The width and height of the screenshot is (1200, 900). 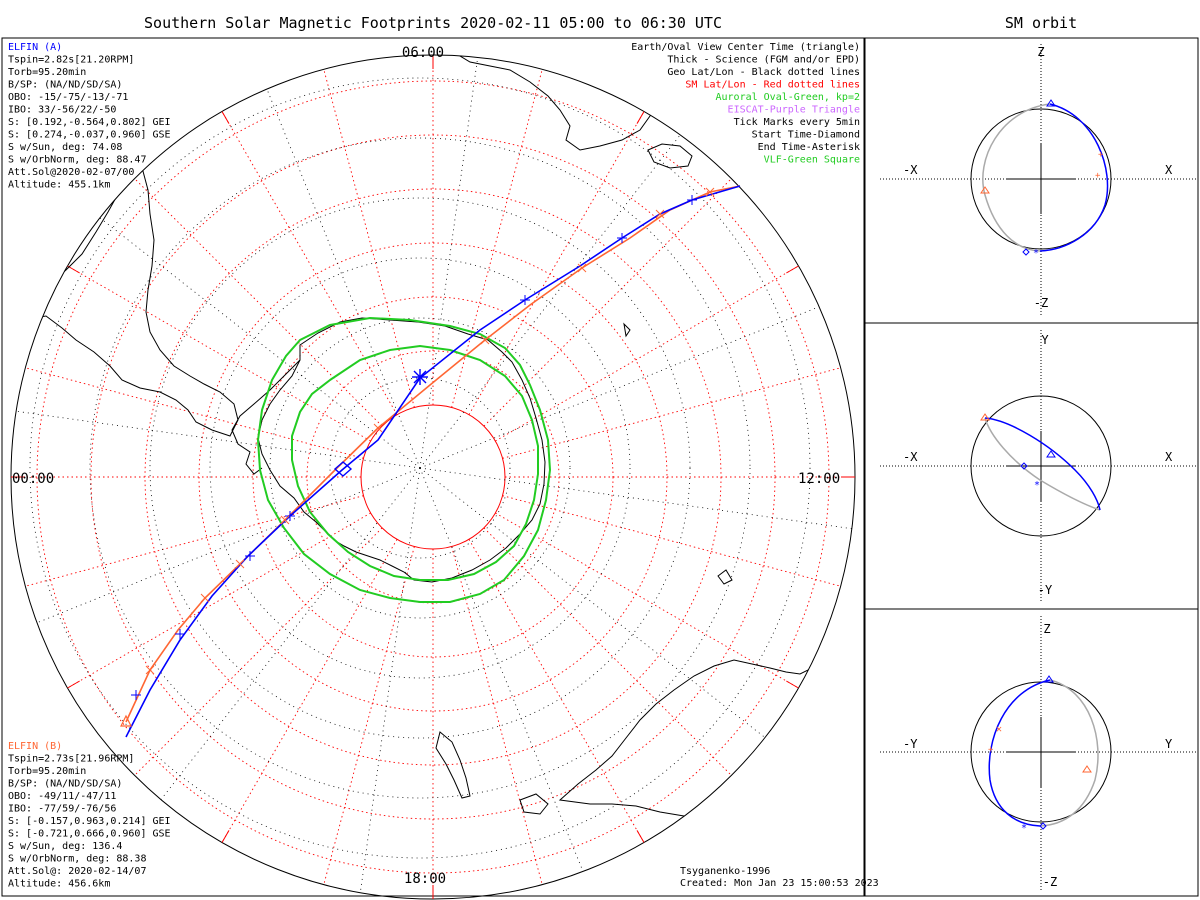 I want to click on coastline-islands, so click(x=738, y=453).